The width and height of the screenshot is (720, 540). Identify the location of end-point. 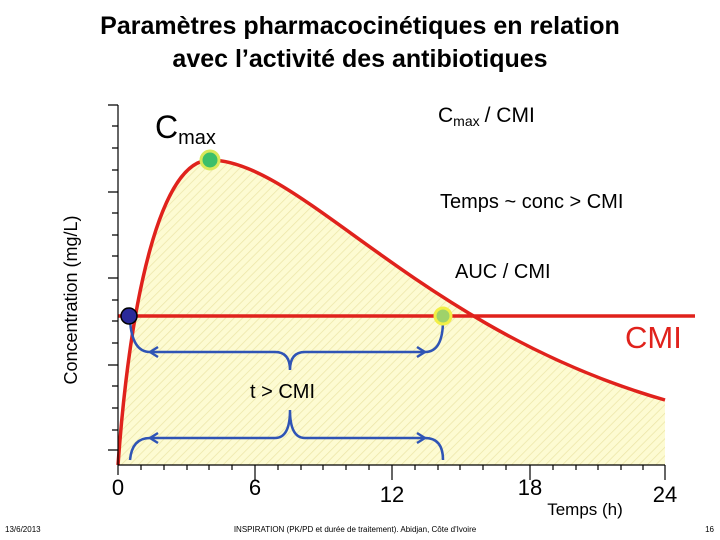
(443, 316).